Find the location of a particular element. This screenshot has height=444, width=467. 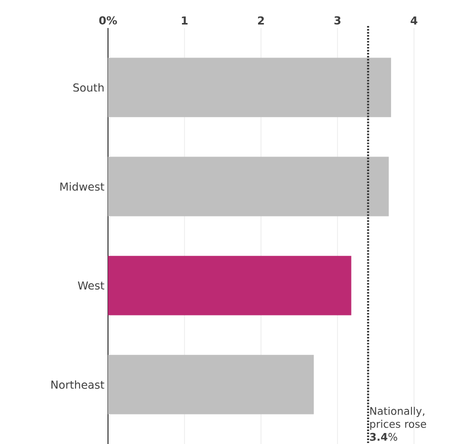

x-tick-label: 1 is located at coordinates (185, 20).